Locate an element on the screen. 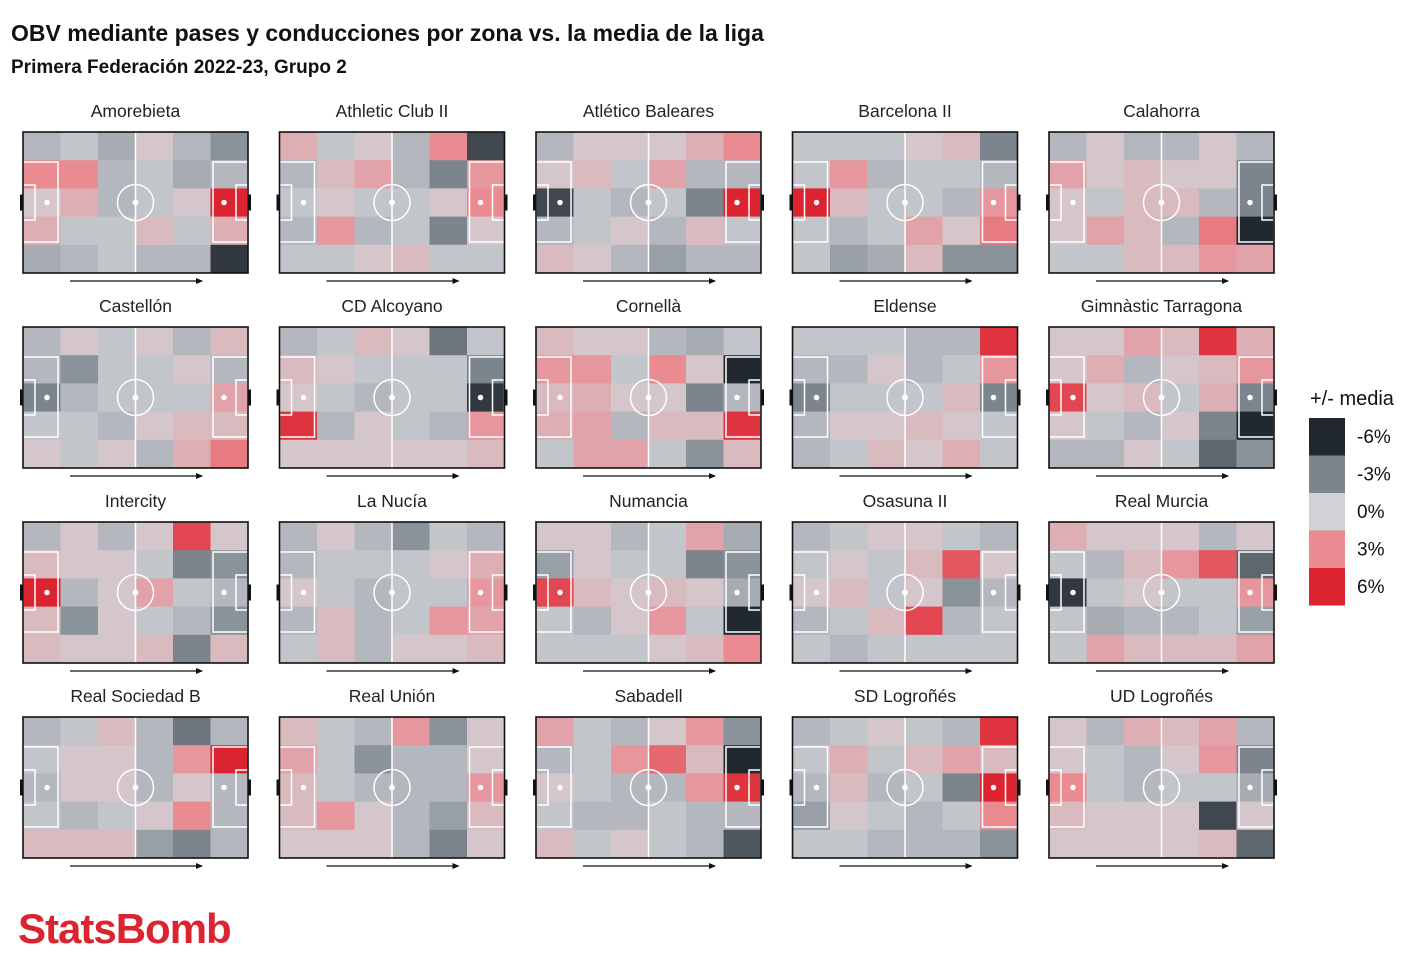 The width and height of the screenshot is (1422, 969). legend-label: 6% is located at coordinates (1371, 587).